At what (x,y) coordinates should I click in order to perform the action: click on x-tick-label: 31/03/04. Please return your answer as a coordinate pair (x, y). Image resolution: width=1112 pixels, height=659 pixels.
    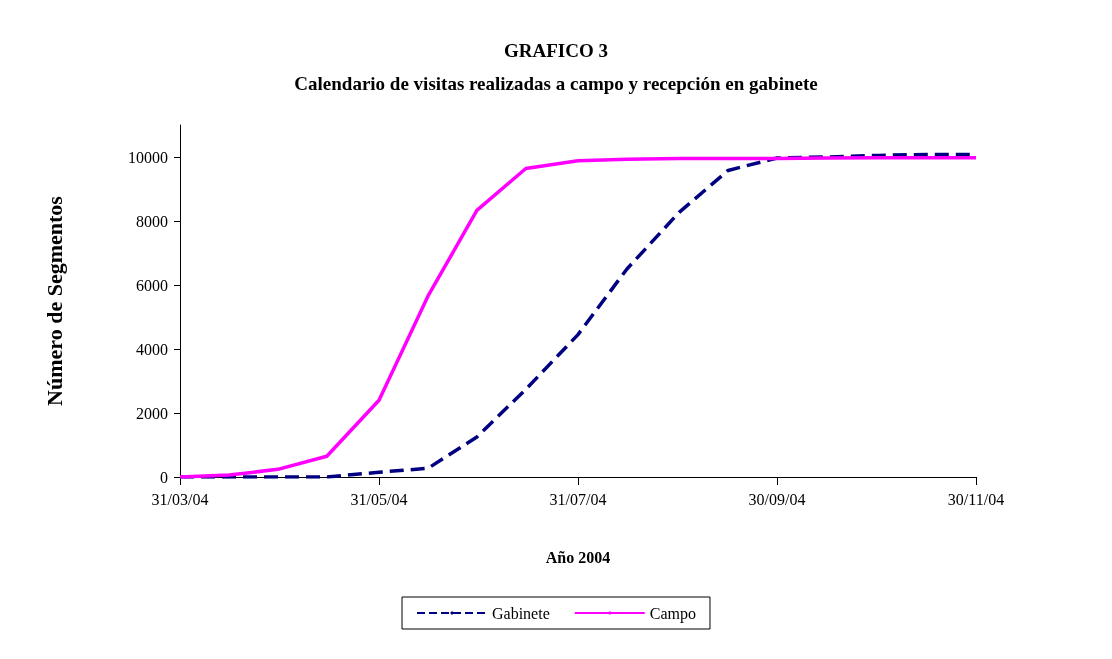
    Looking at the image, I should click on (180, 499).